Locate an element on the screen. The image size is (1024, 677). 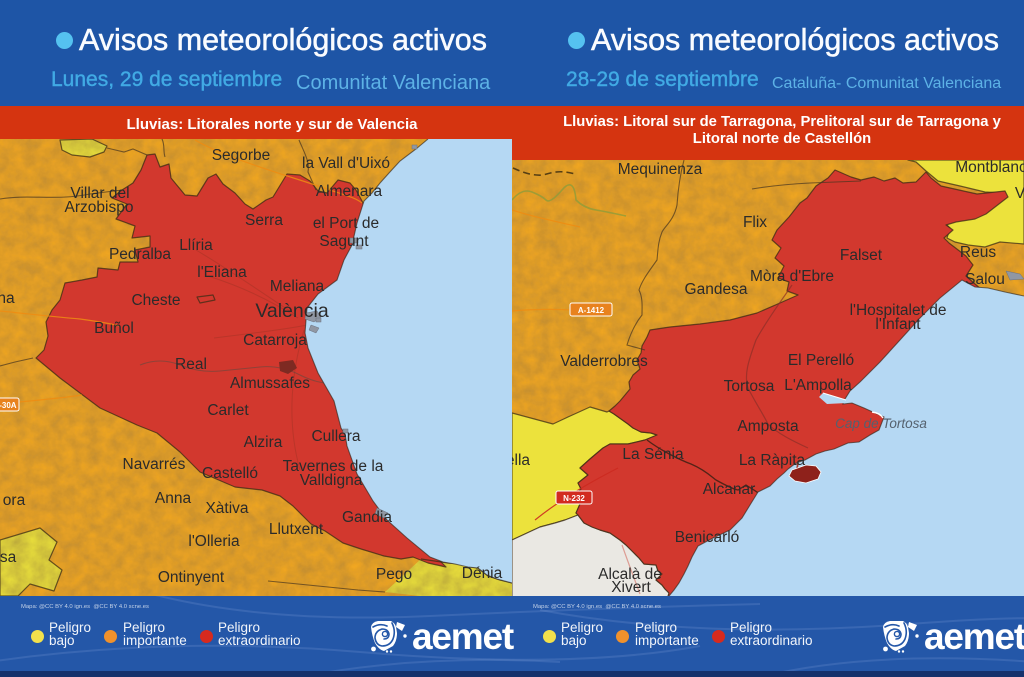
svg-text: Meliana is located at coordinates (297, 286).